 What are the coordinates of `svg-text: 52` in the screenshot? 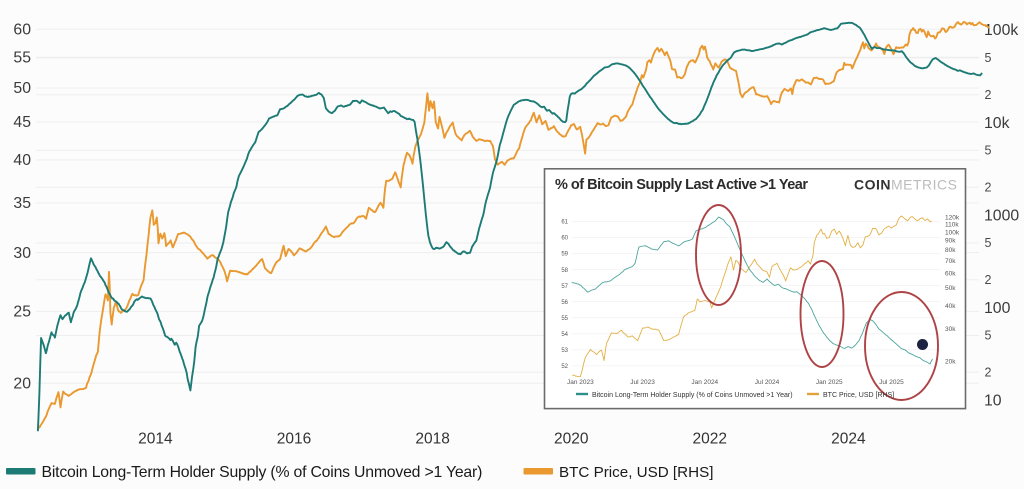 It's located at (564, 367).